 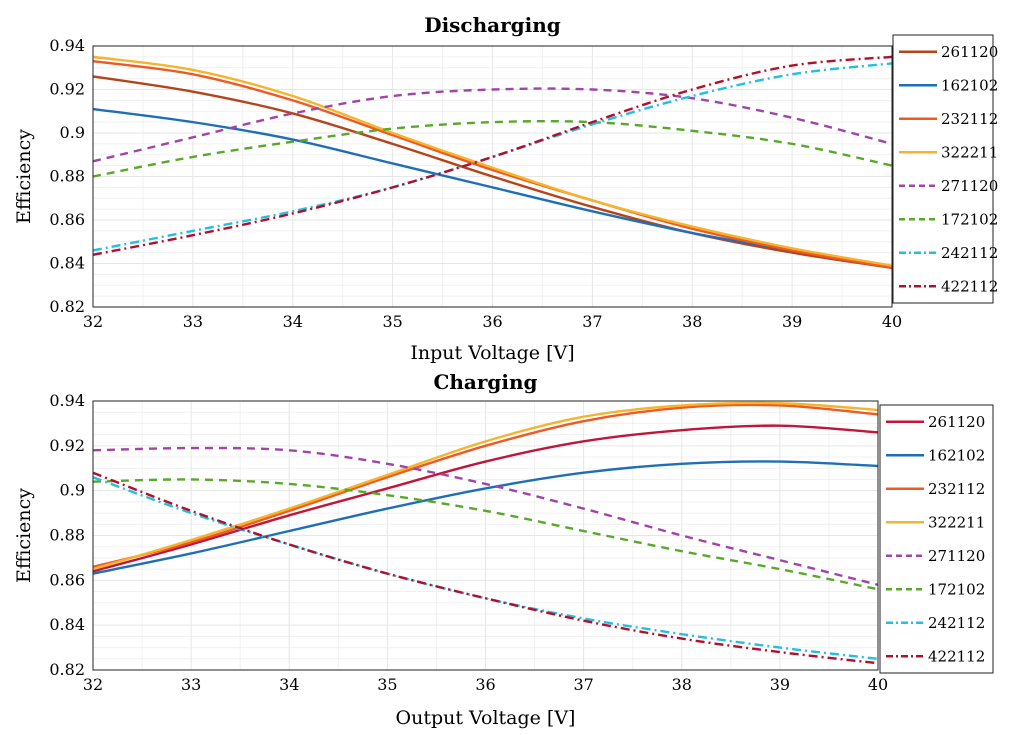 I want to click on chart-title: Charging, so click(x=485, y=382).